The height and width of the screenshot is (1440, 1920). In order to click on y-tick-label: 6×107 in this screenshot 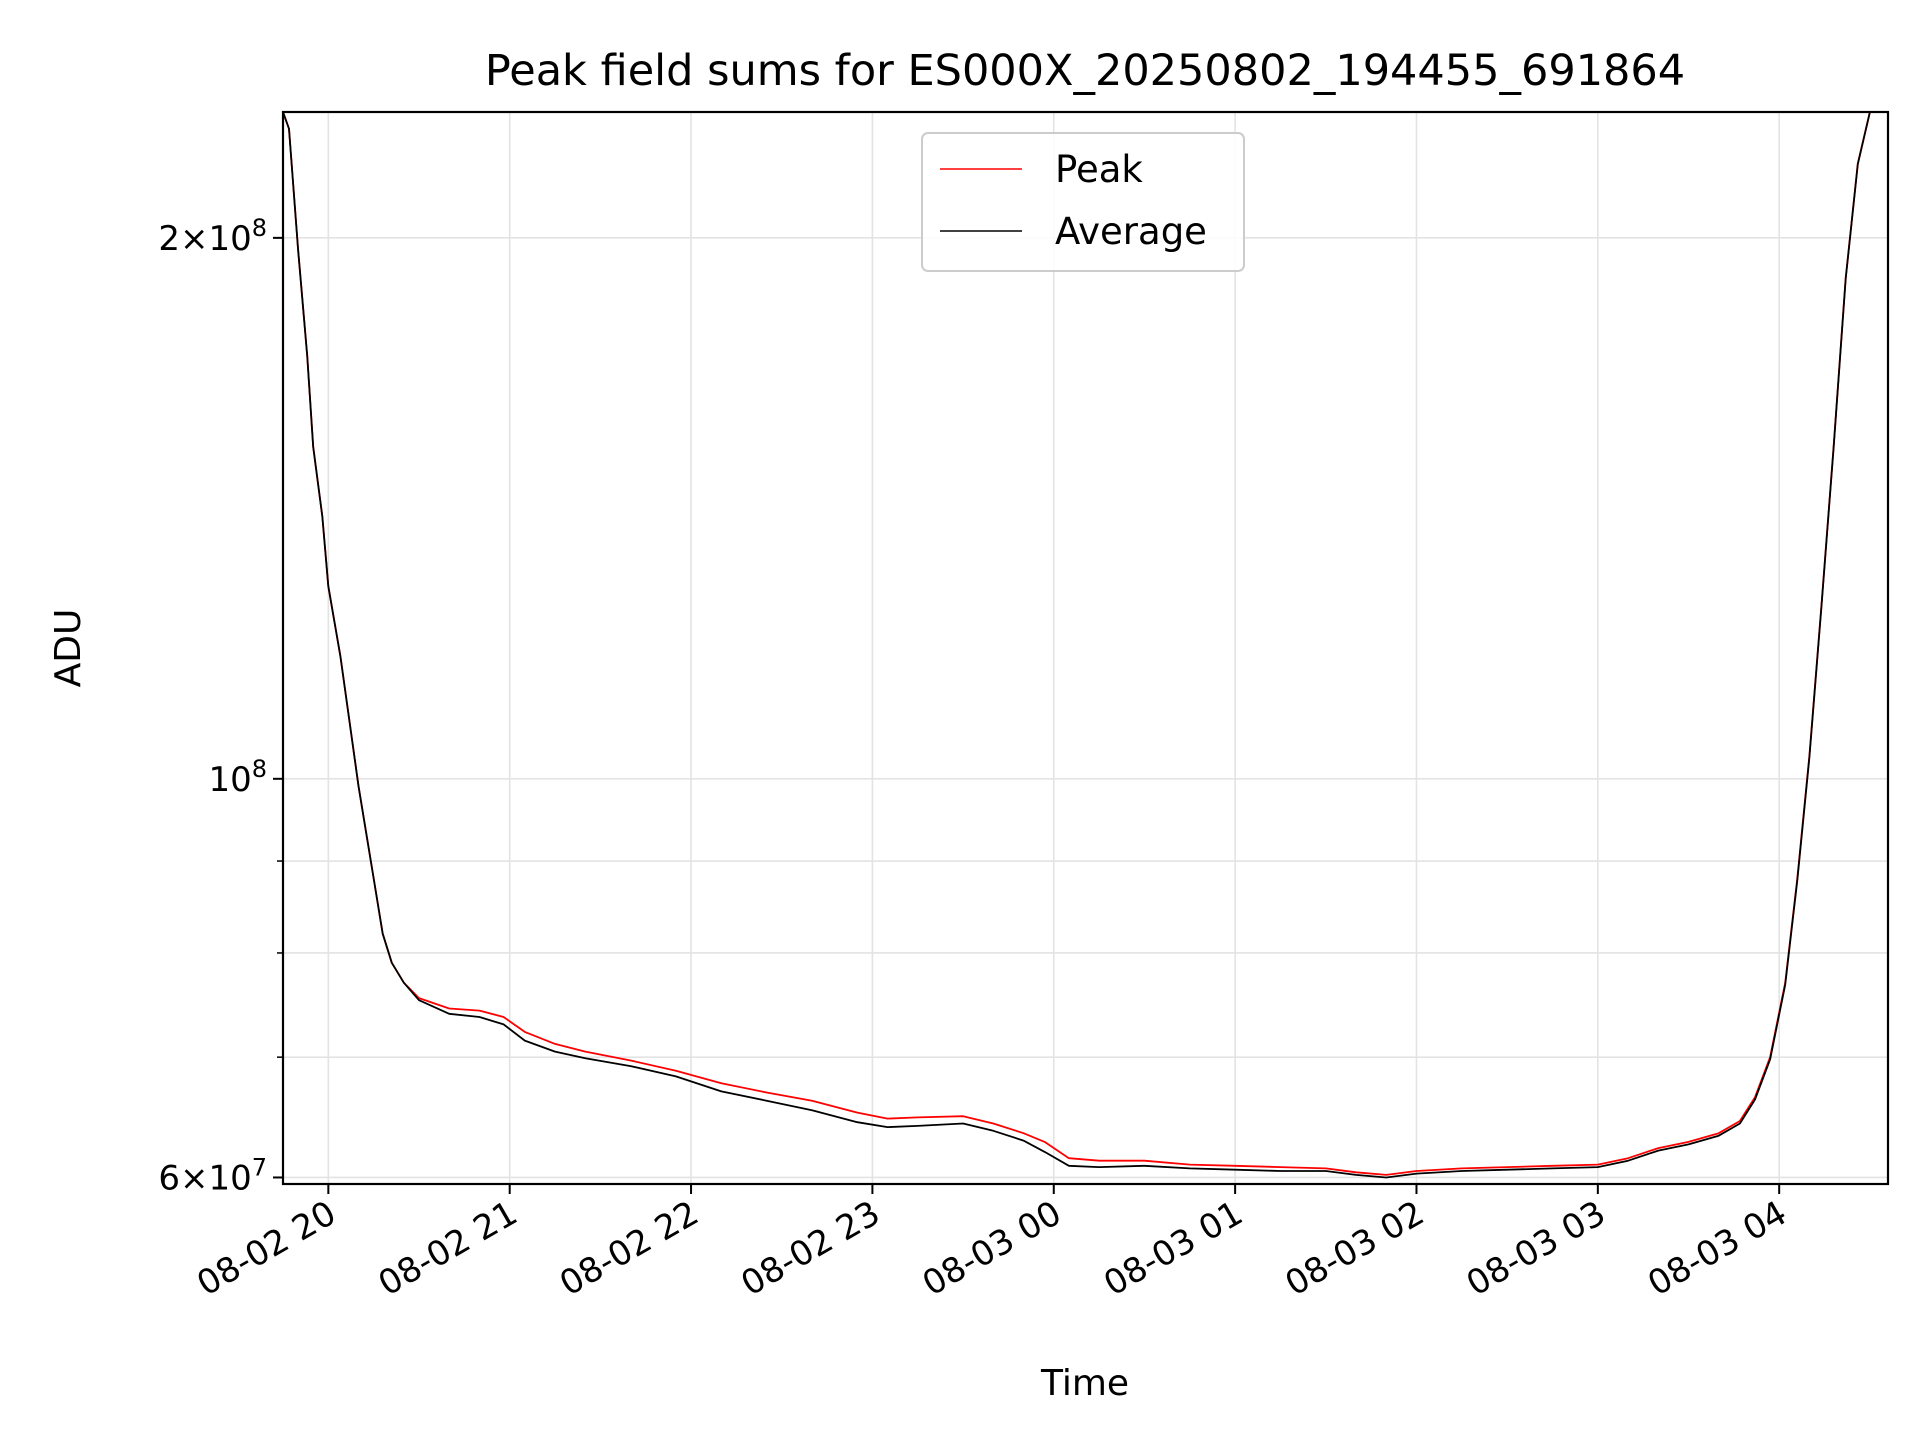, I will do `click(212, 1175)`.